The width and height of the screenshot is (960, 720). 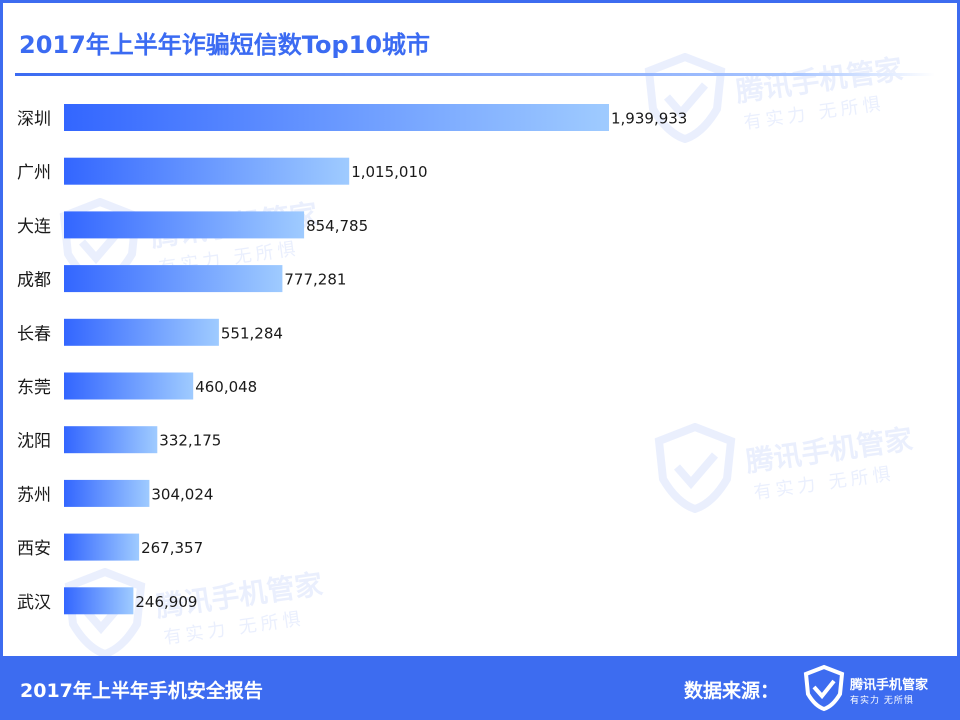 What do you see at coordinates (34, 495) in the screenshot?
I see `category-label: 苏州` at bounding box center [34, 495].